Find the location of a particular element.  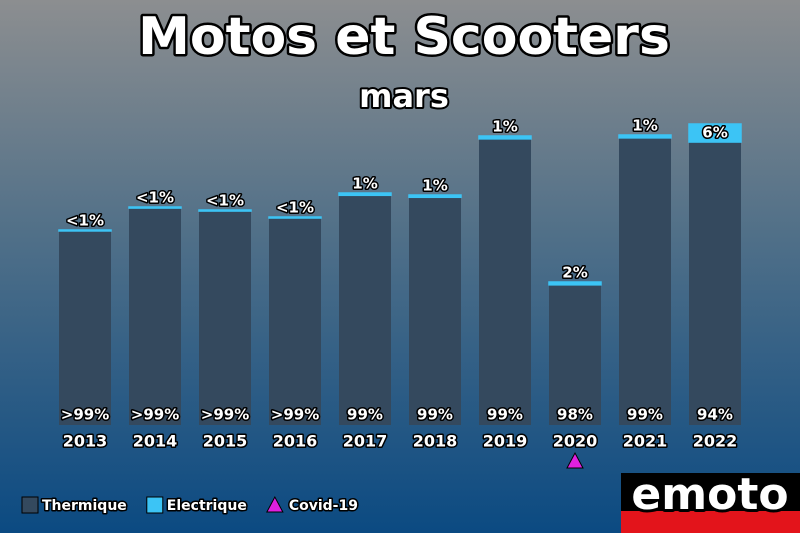

logo-stripe is located at coordinates (710, 522).